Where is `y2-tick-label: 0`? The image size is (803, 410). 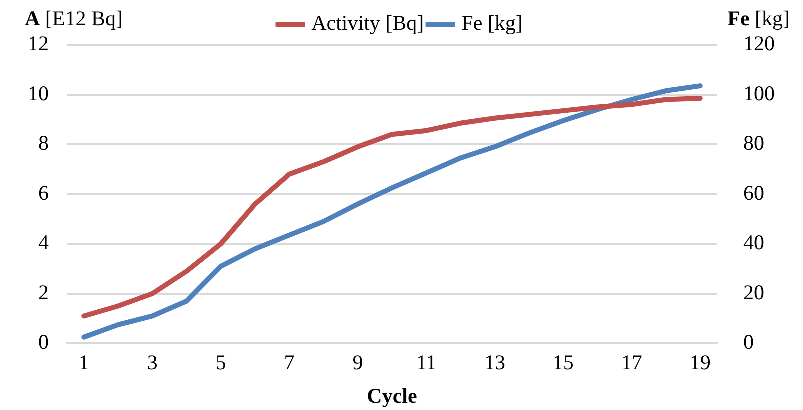 y2-tick-label: 0 is located at coordinates (749, 342).